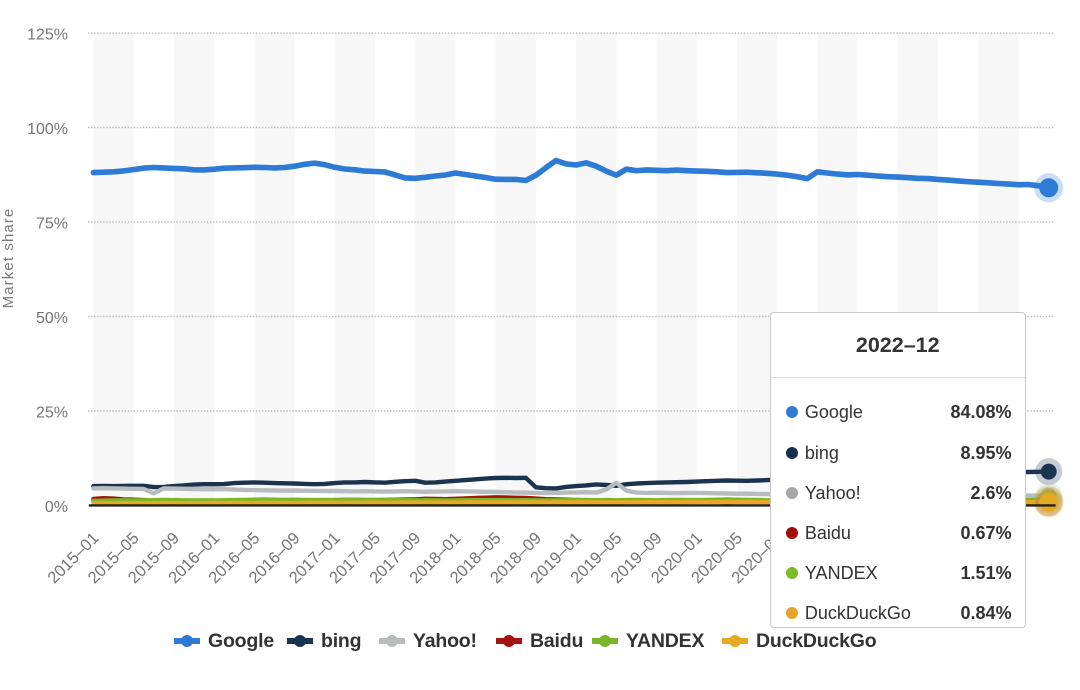  What do you see at coordinates (47, 129) in the screenshot?
I see `svg-text: 100%` at bounding box center [47, 129].